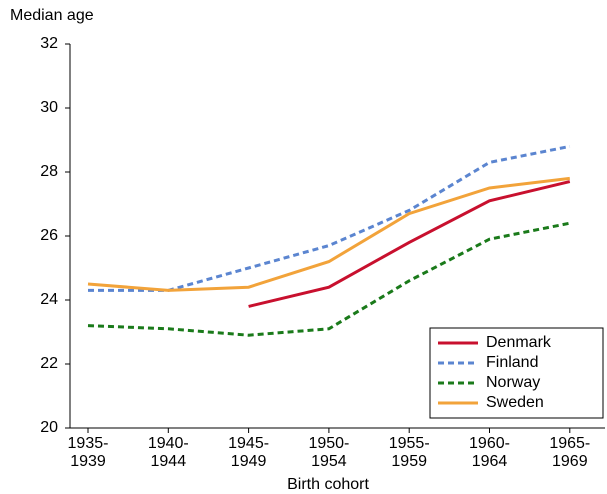 This screenshot has width=607, height=494. Describe the element at coordinates (248, 452) in the screenshot. I see `x-tick-label: 1945-1949` at that location.